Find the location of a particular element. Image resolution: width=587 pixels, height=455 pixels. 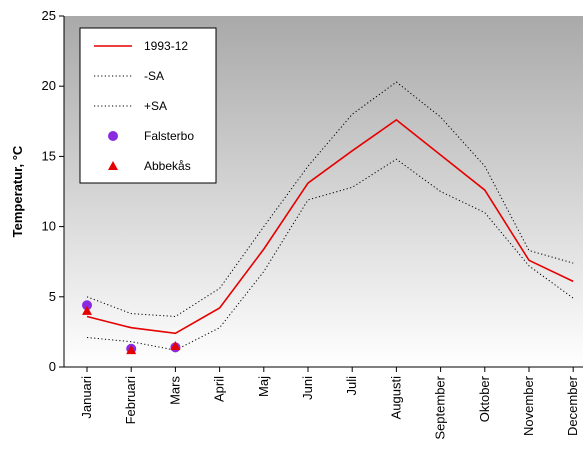

legend-label: Abbekås is located at coordinates (167, 166).